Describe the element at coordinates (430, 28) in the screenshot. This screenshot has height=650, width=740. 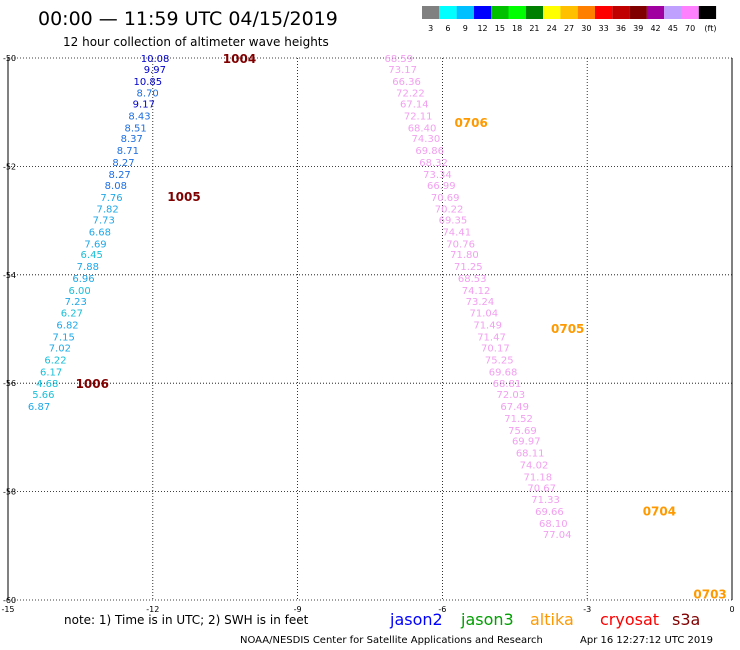
I see `legend-label: 3` at that location.